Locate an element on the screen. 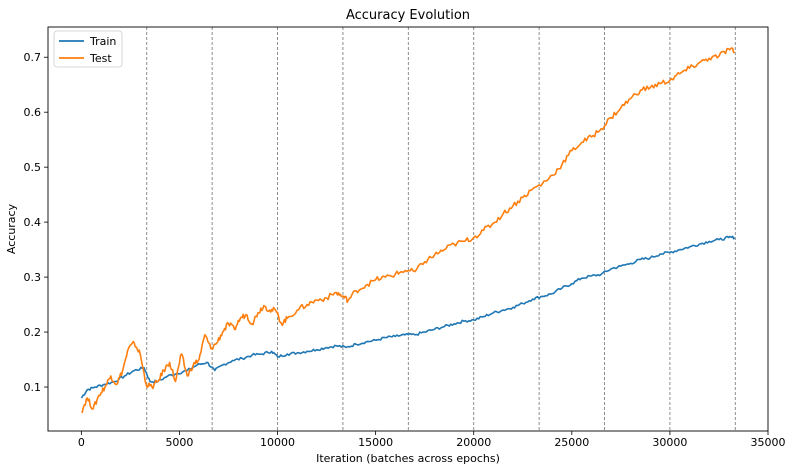 This screenshot has height=473, width=793. legend: Train Test is located at coordinates (88, 49).